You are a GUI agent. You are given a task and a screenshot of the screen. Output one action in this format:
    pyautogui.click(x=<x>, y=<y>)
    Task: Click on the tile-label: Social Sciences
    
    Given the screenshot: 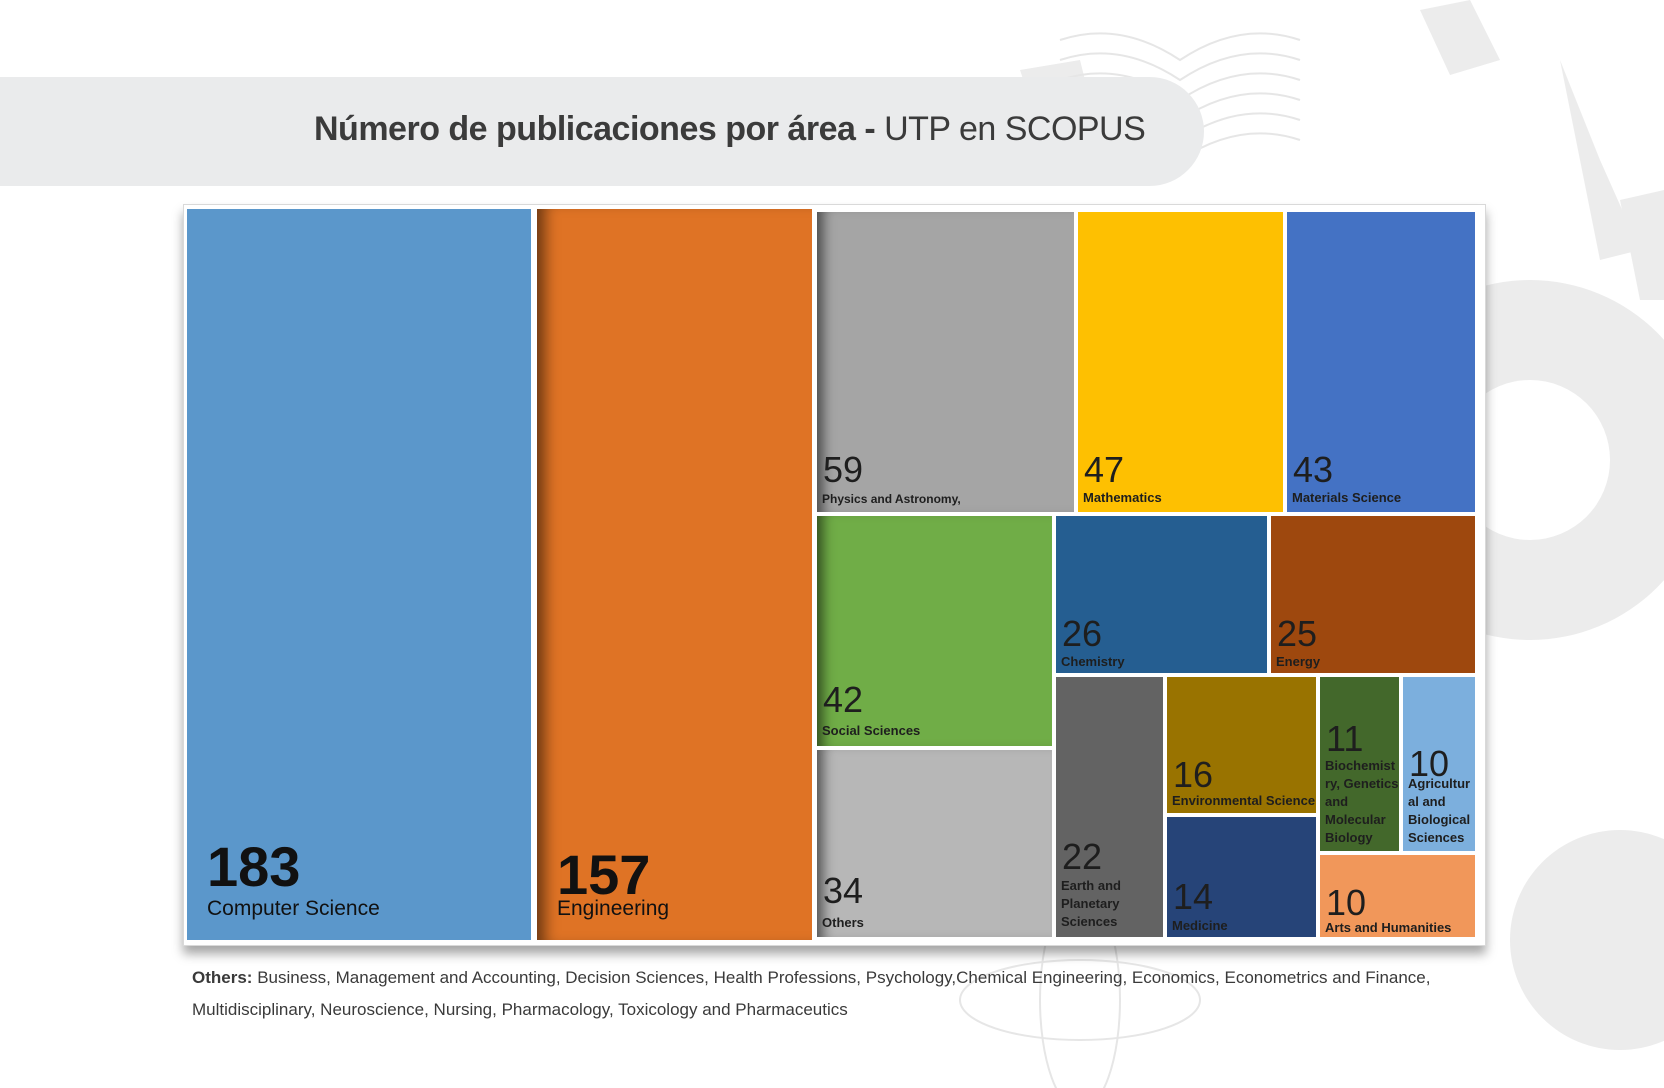 What is the action you would take?
    pyautogui.click(x=871, y=730)
    